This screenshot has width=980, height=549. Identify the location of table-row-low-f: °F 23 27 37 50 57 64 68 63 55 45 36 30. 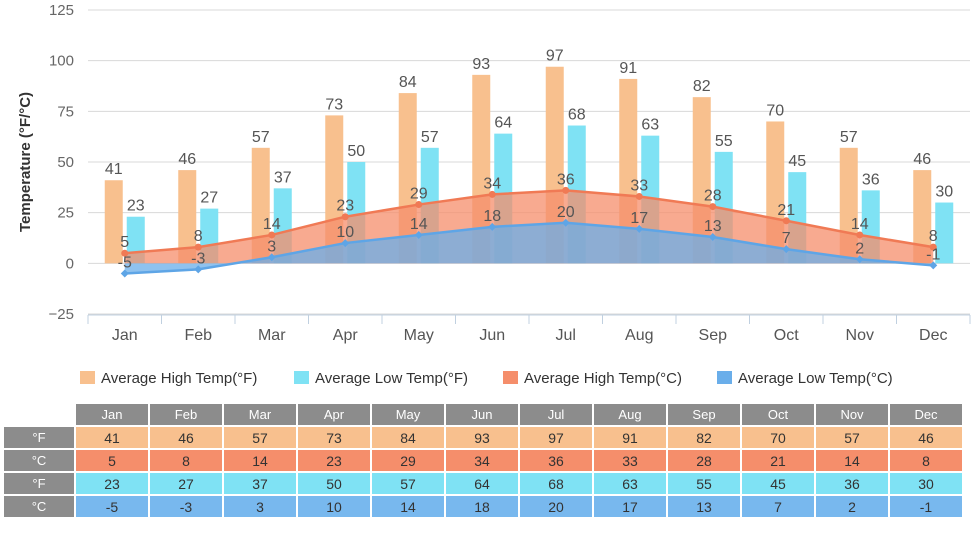
(483, 483).